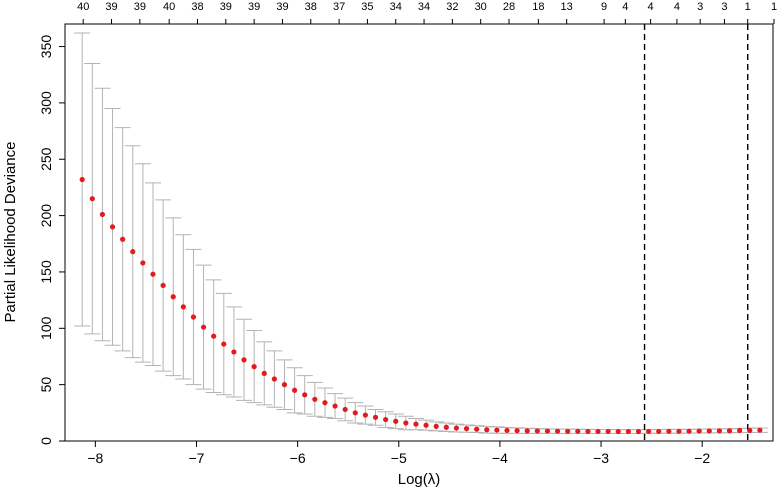  I want to click on x-axis: −8 −7 −6 −5 −4 −3 −2, so click(398, 453).